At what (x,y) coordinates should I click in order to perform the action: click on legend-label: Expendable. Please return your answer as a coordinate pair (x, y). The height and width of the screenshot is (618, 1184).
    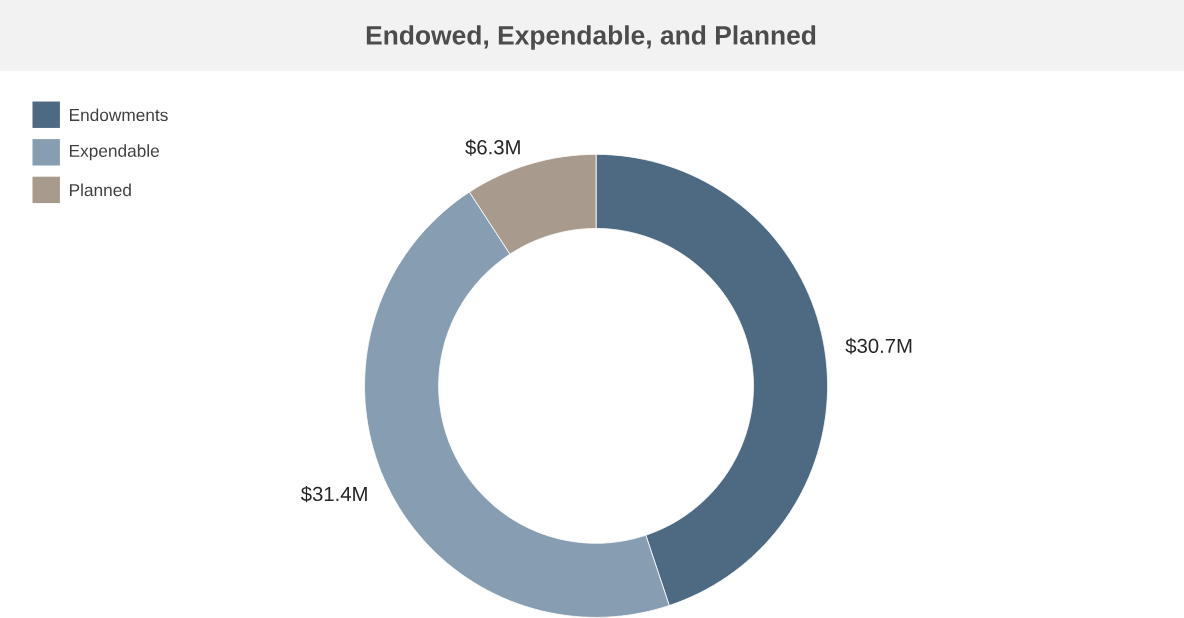
    Looking at the image, I should click on (114, 152).